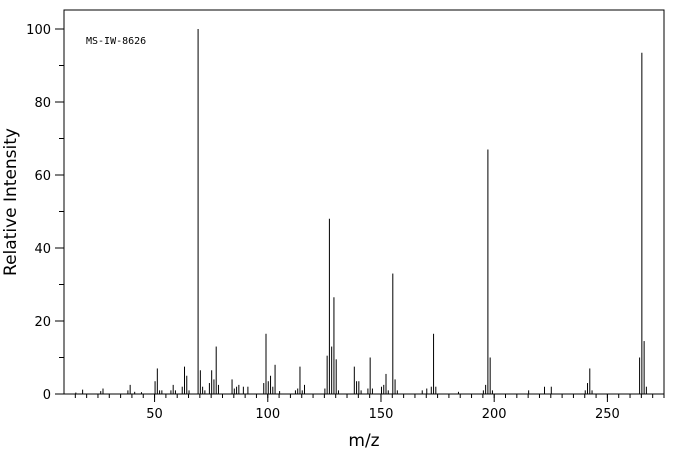  Describe the element at coordinates (38, 30) in the screenshot. I see `y-tick-label: 100` at that location.